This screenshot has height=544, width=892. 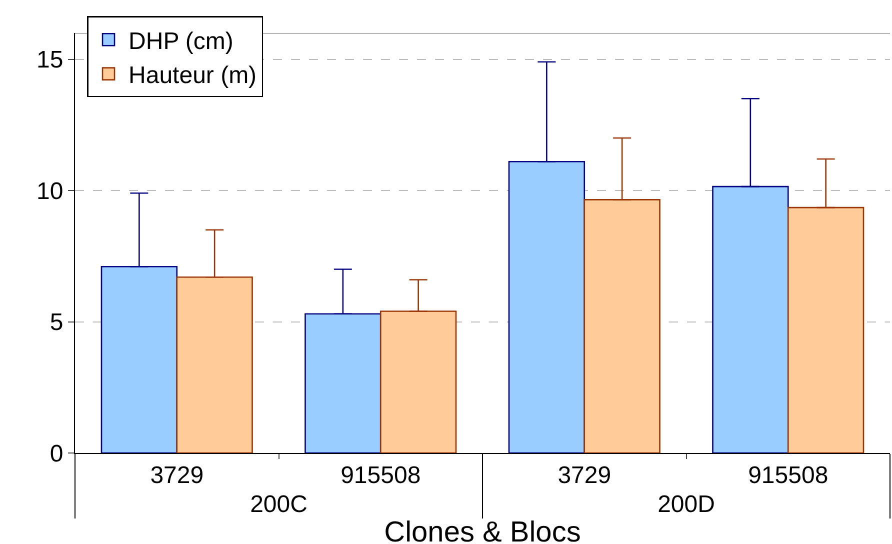 I want to click on x-axis-title: Clones & Blocs, so click(x=482, y=530).